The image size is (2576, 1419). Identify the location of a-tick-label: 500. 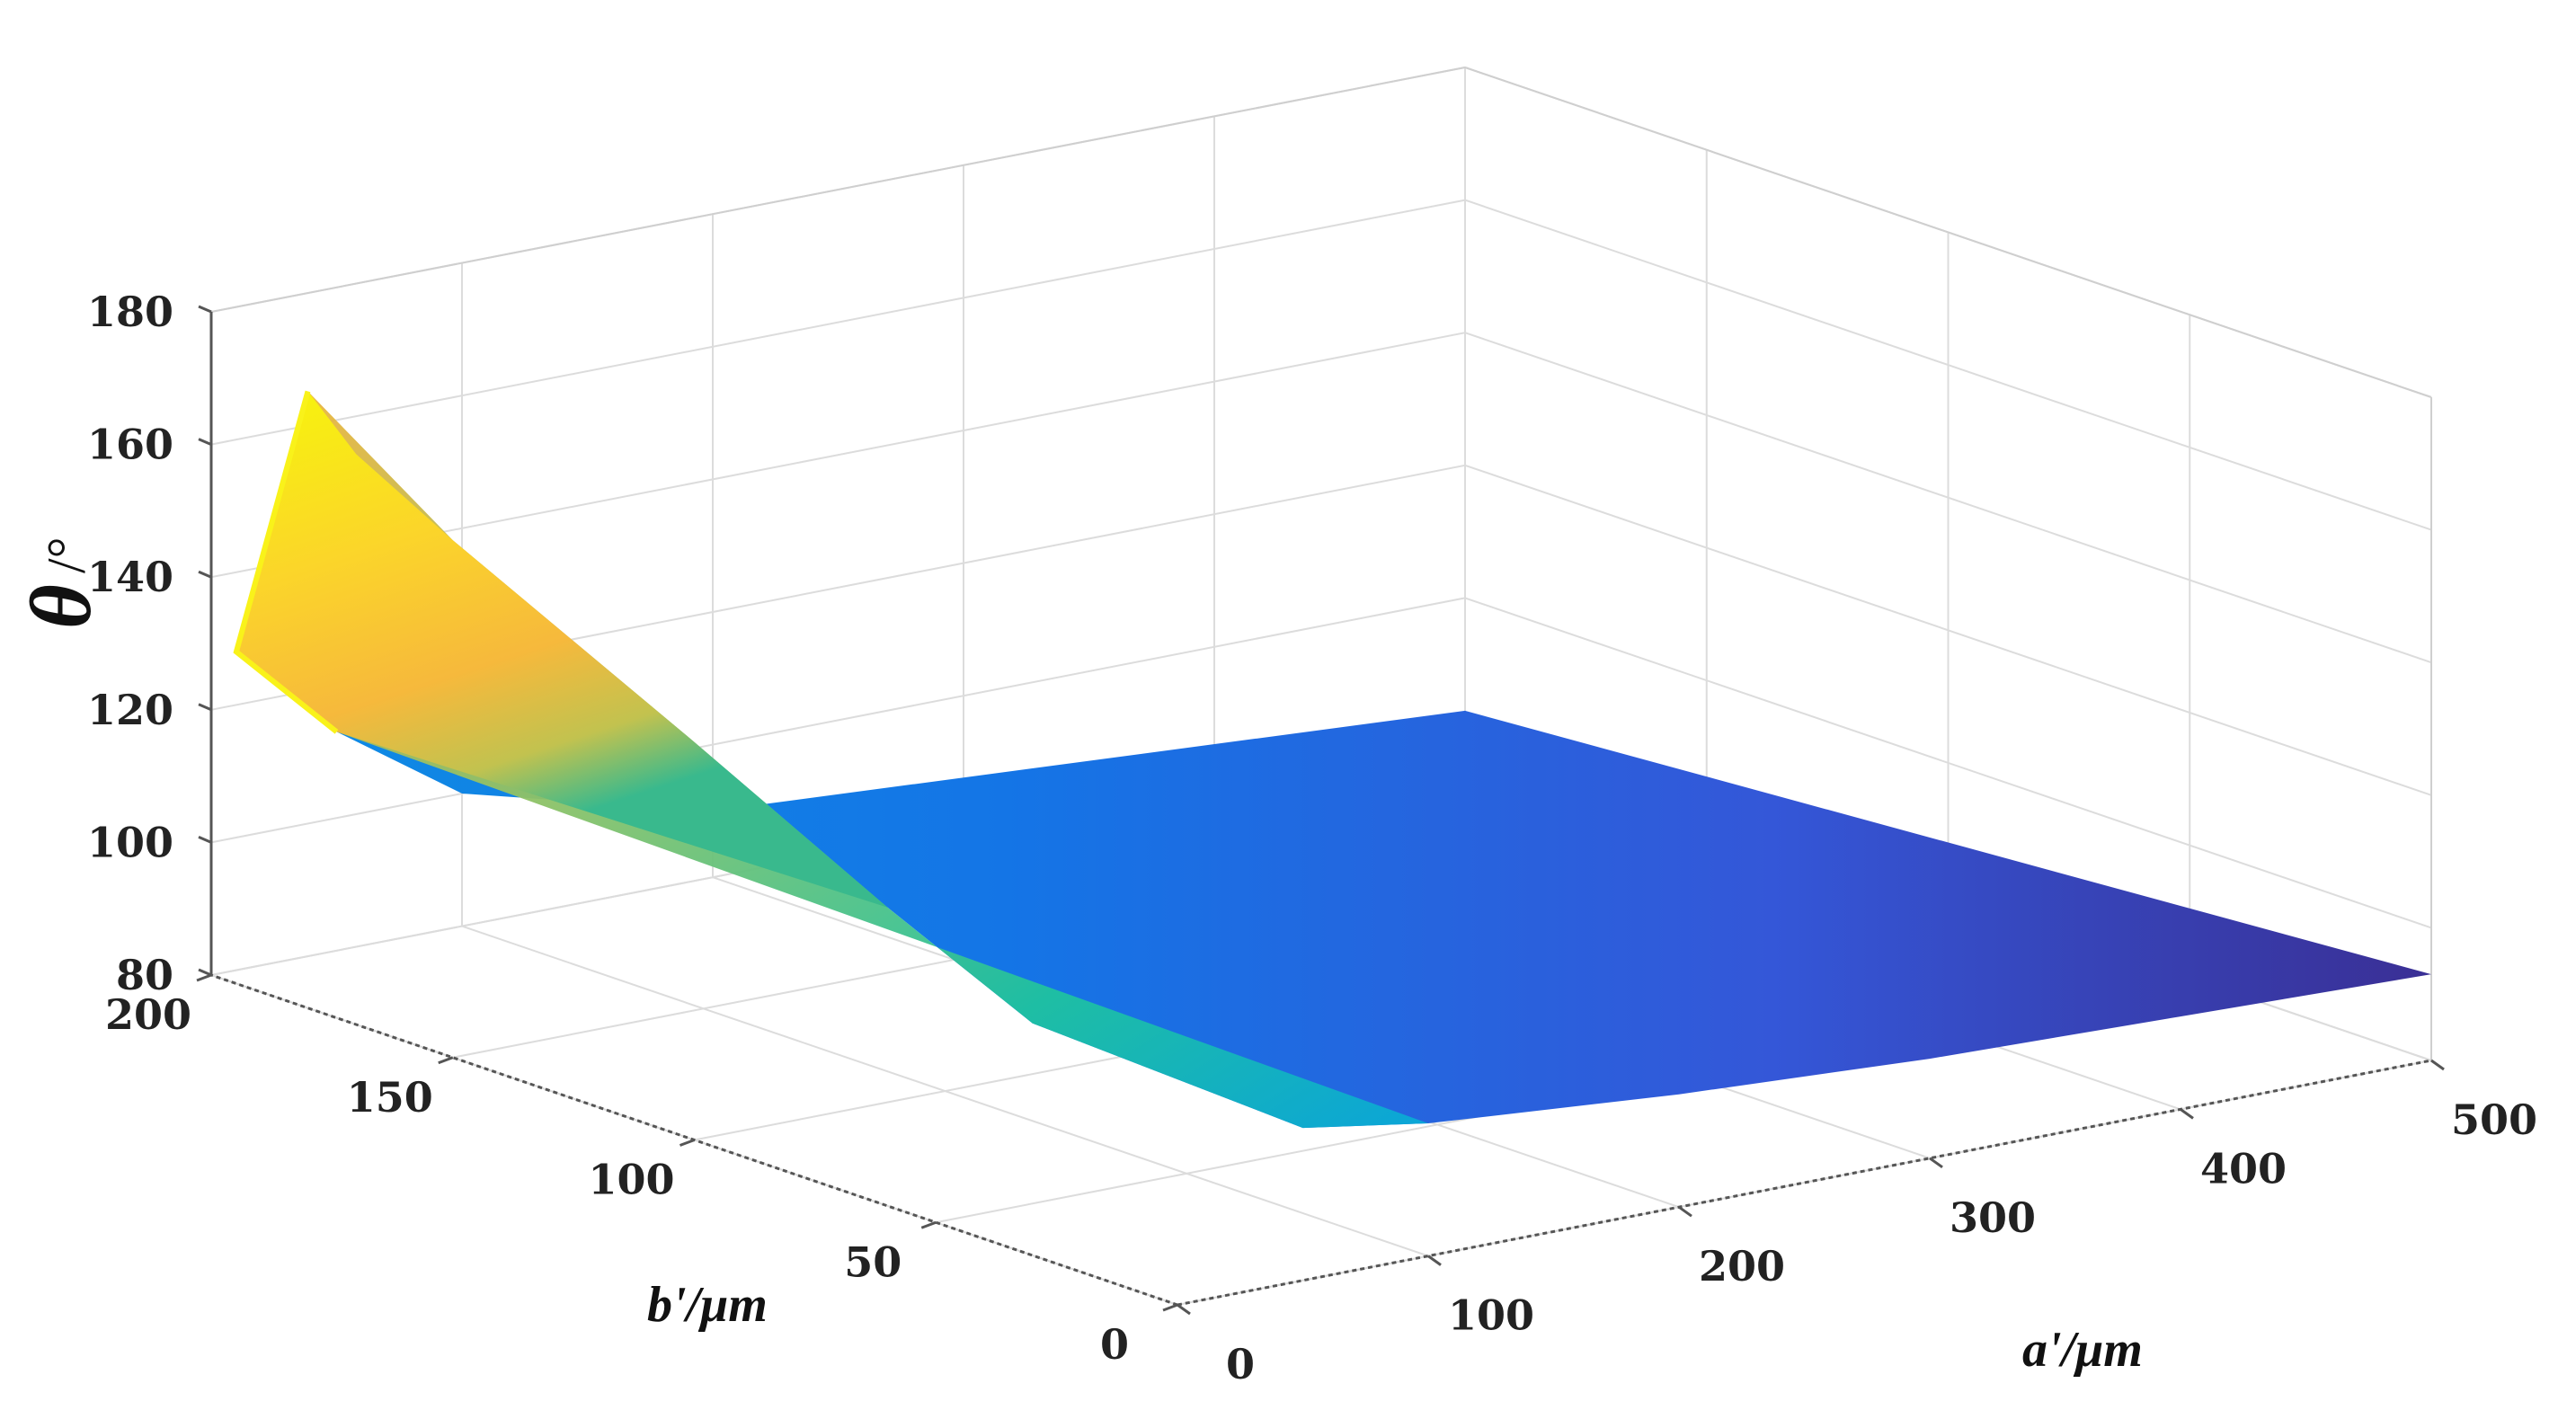
(2494, 1119).